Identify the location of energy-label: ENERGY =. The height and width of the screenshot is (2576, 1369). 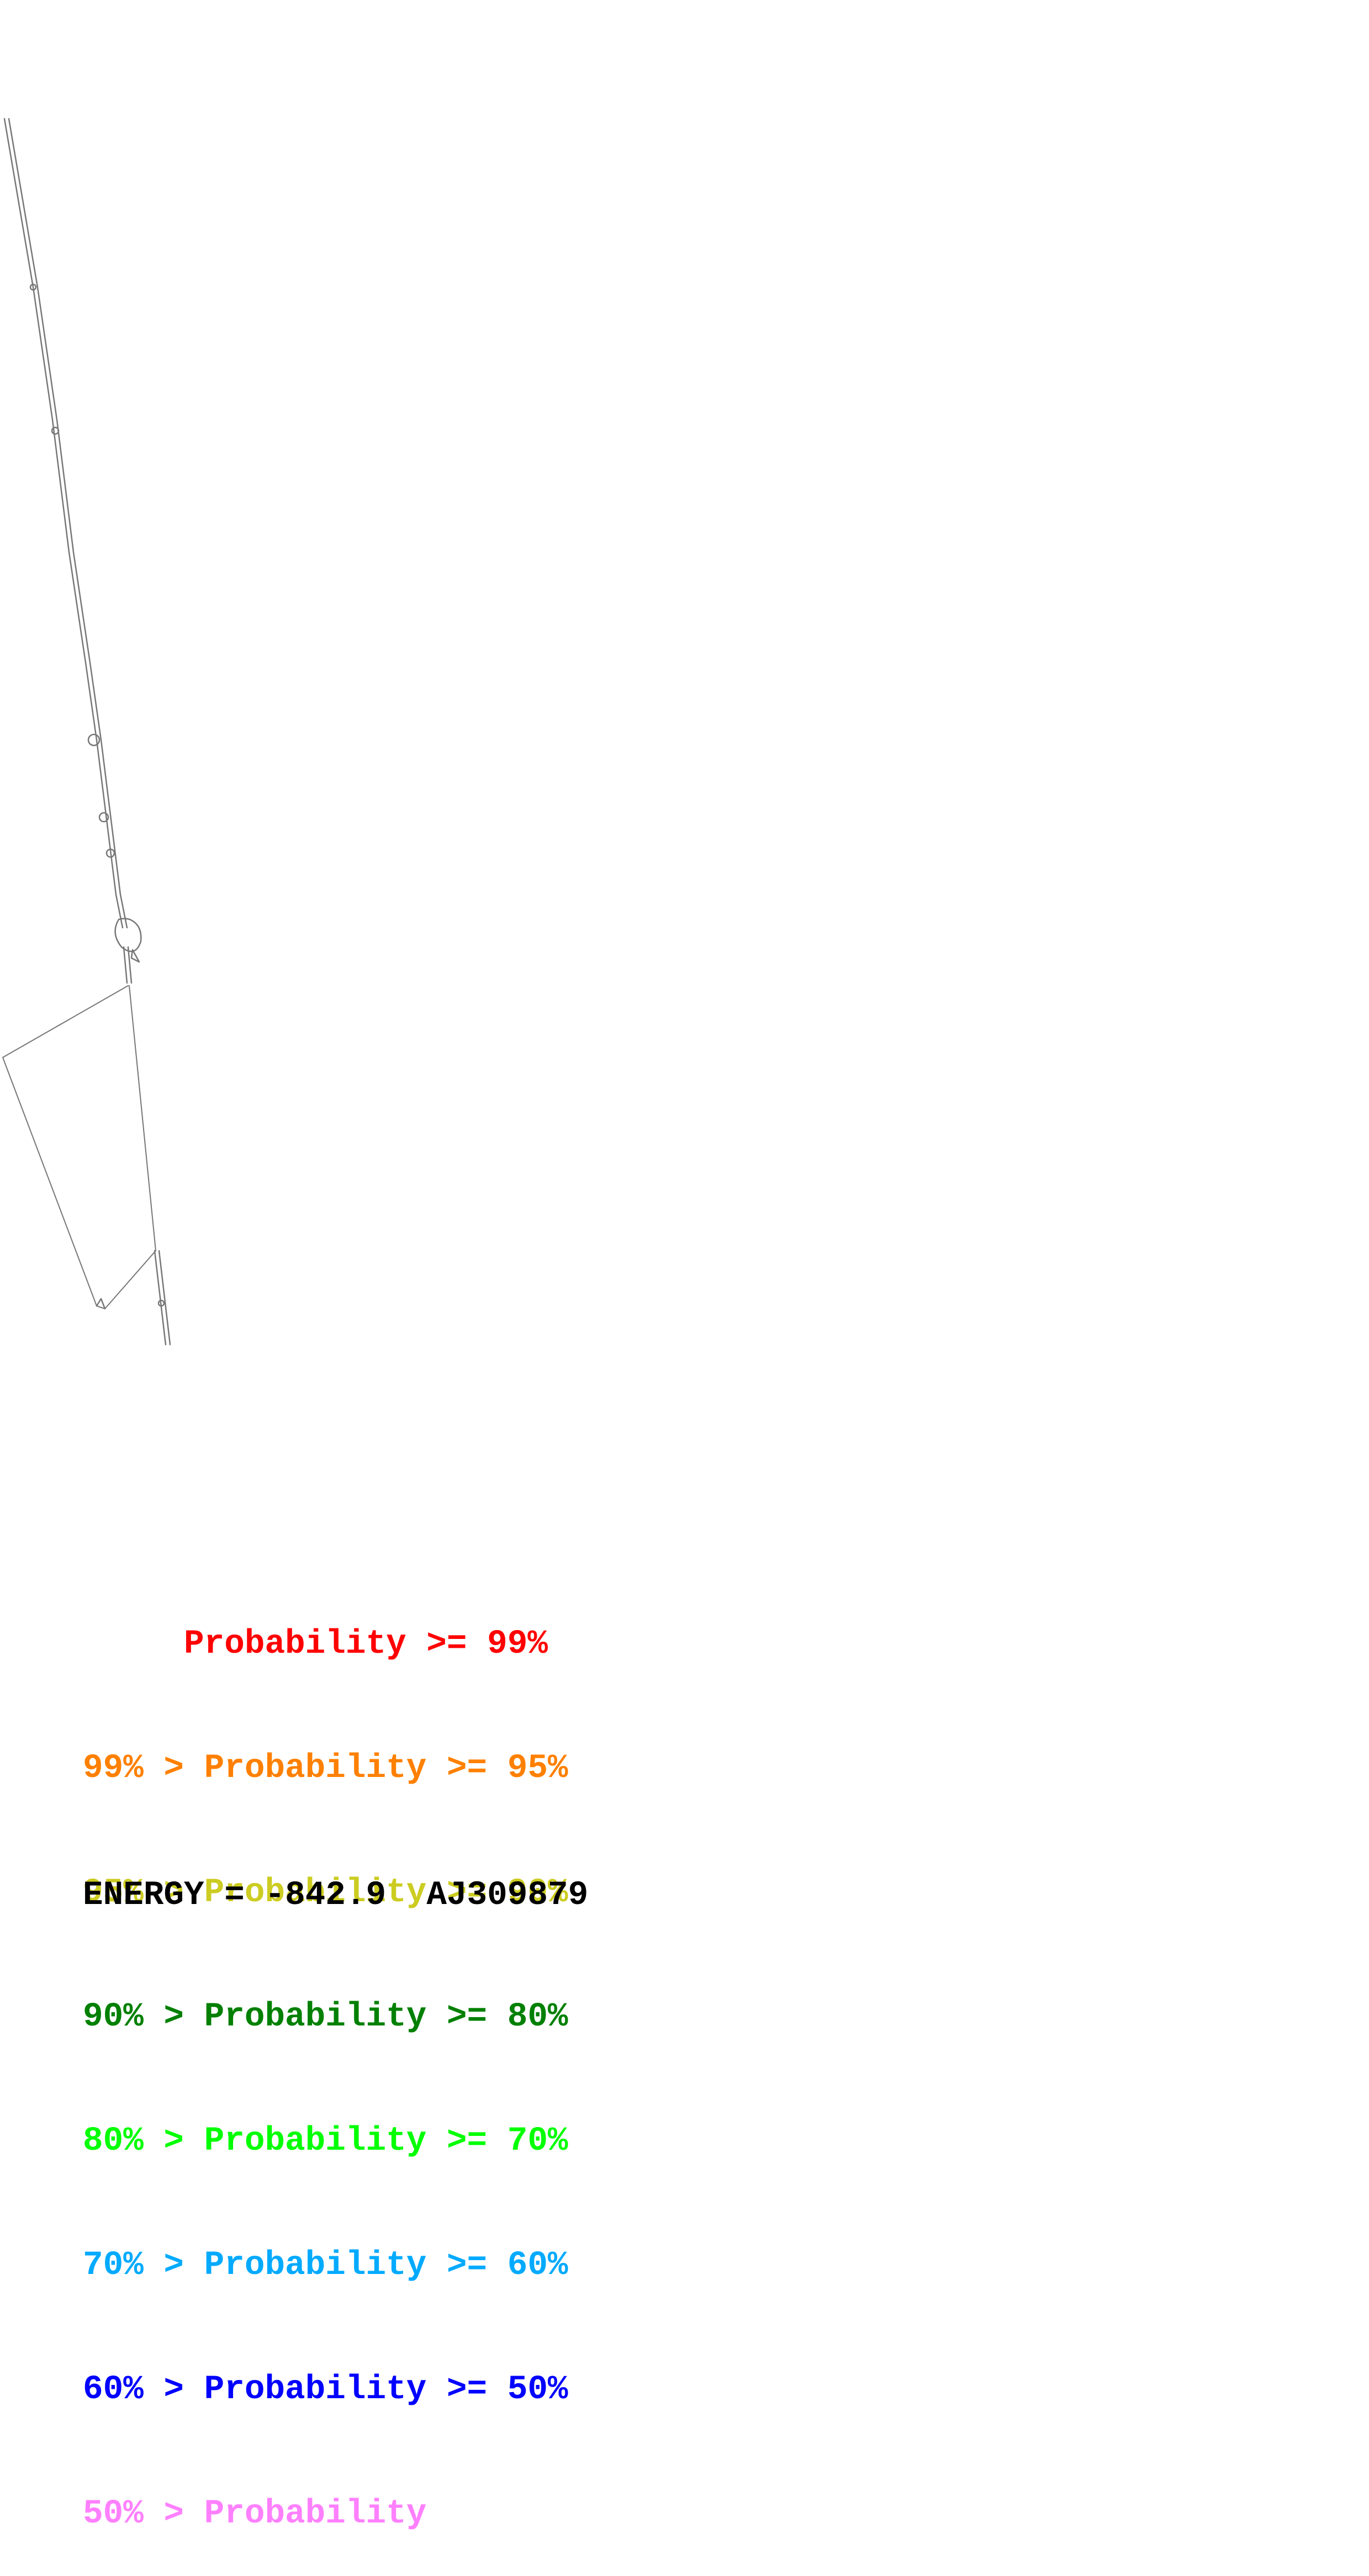
(164, 1895).